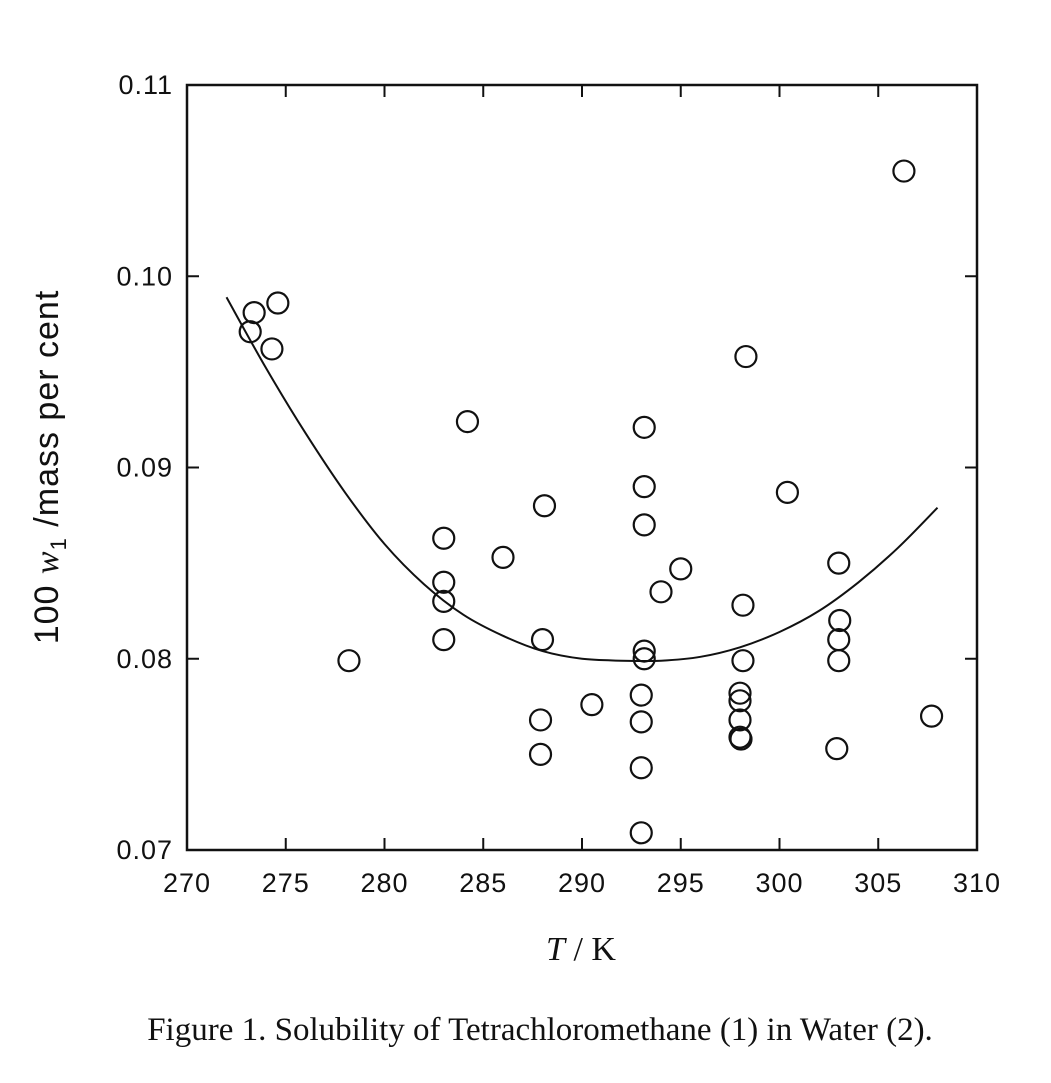 This screenshot has height=1083, width=1051. I want to click on x-tick-label: 290, so click(582, 883).